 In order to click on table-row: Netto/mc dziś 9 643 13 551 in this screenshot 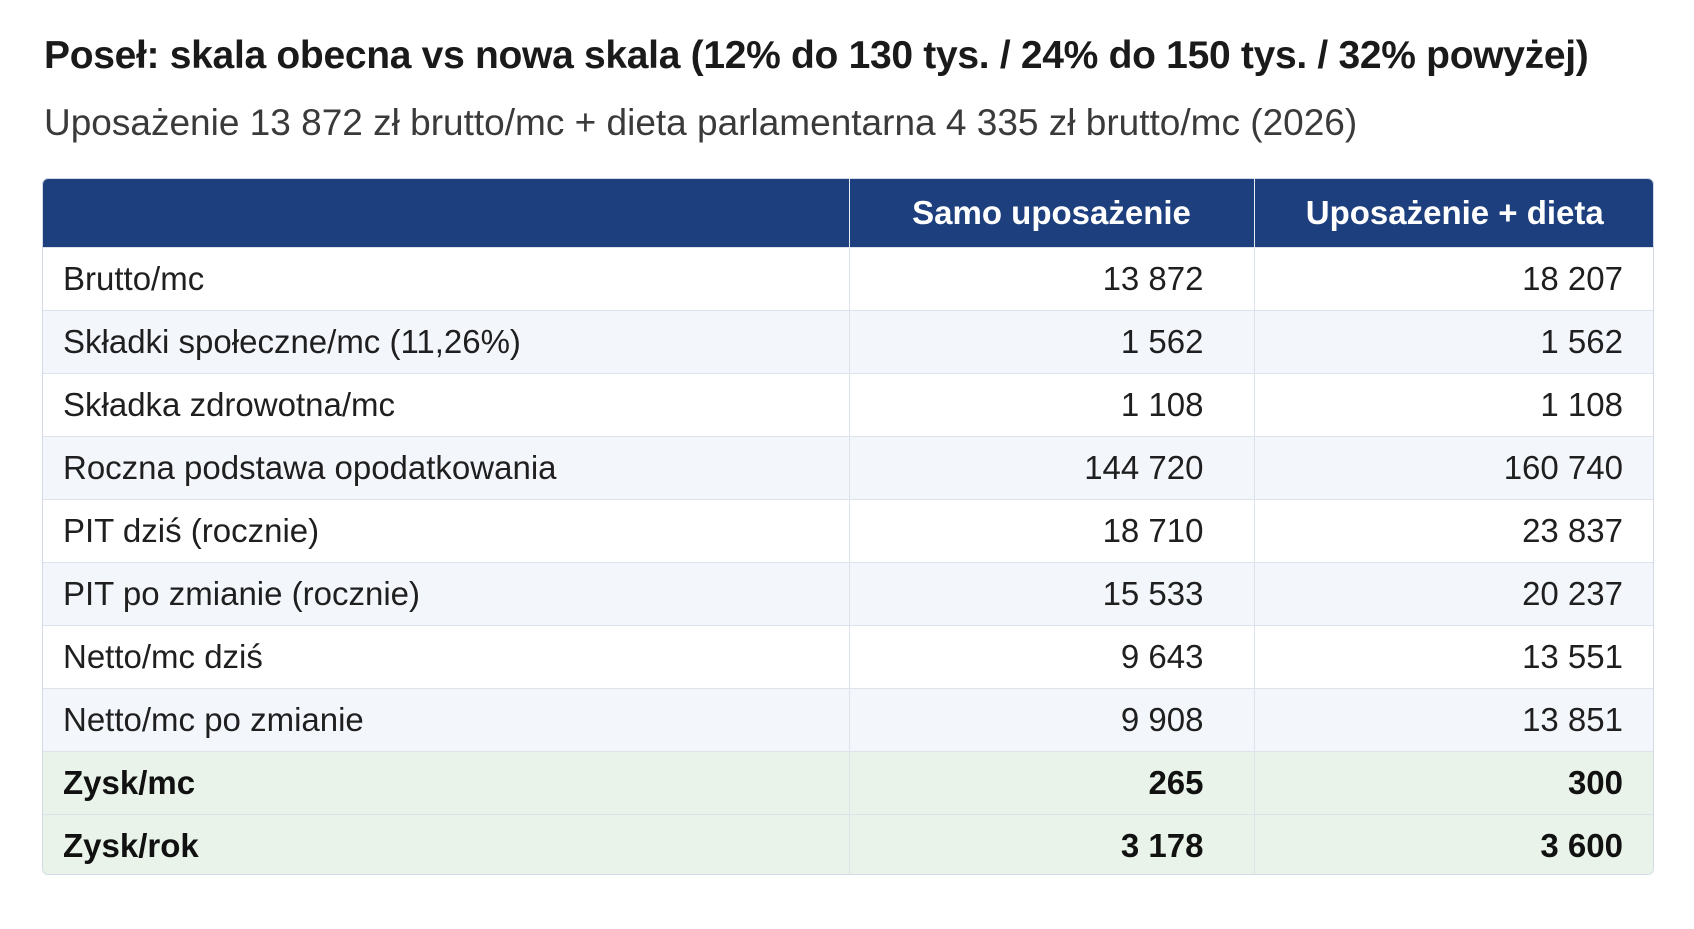, I will do `click(848, 656)`.